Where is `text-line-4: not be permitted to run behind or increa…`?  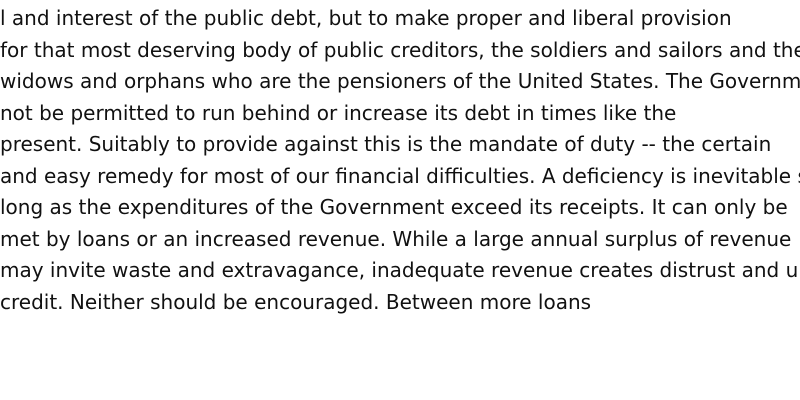
text-line-4: not be permitted to run behind or increa… is located at coordinates (338, 112).